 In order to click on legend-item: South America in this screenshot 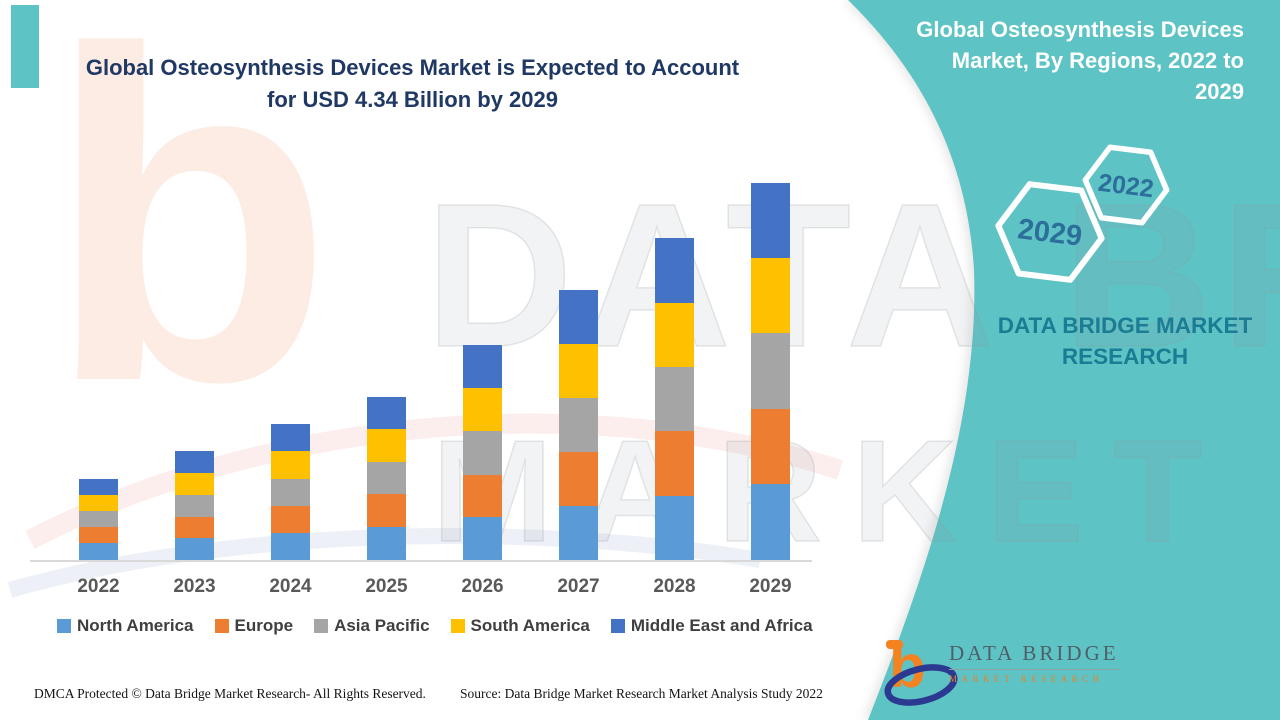, I will do `click(520, 626)`.